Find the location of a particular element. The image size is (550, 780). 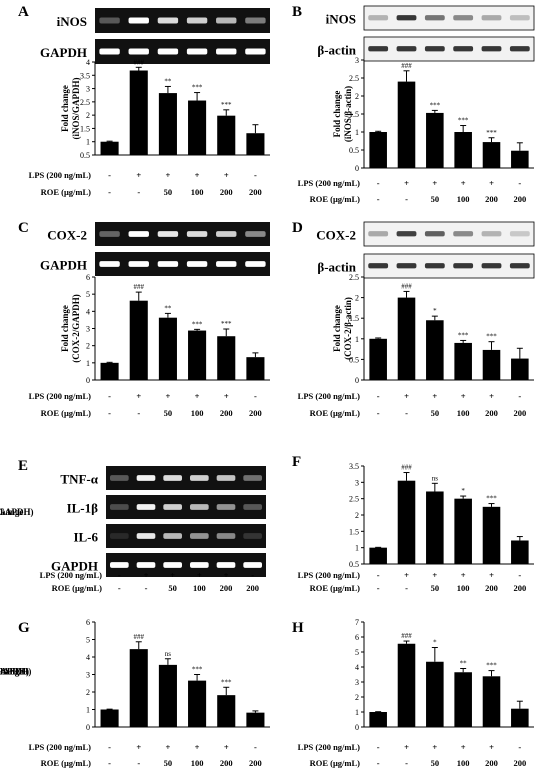

y-tick-label: 0 is located at coordinates (88, 727).